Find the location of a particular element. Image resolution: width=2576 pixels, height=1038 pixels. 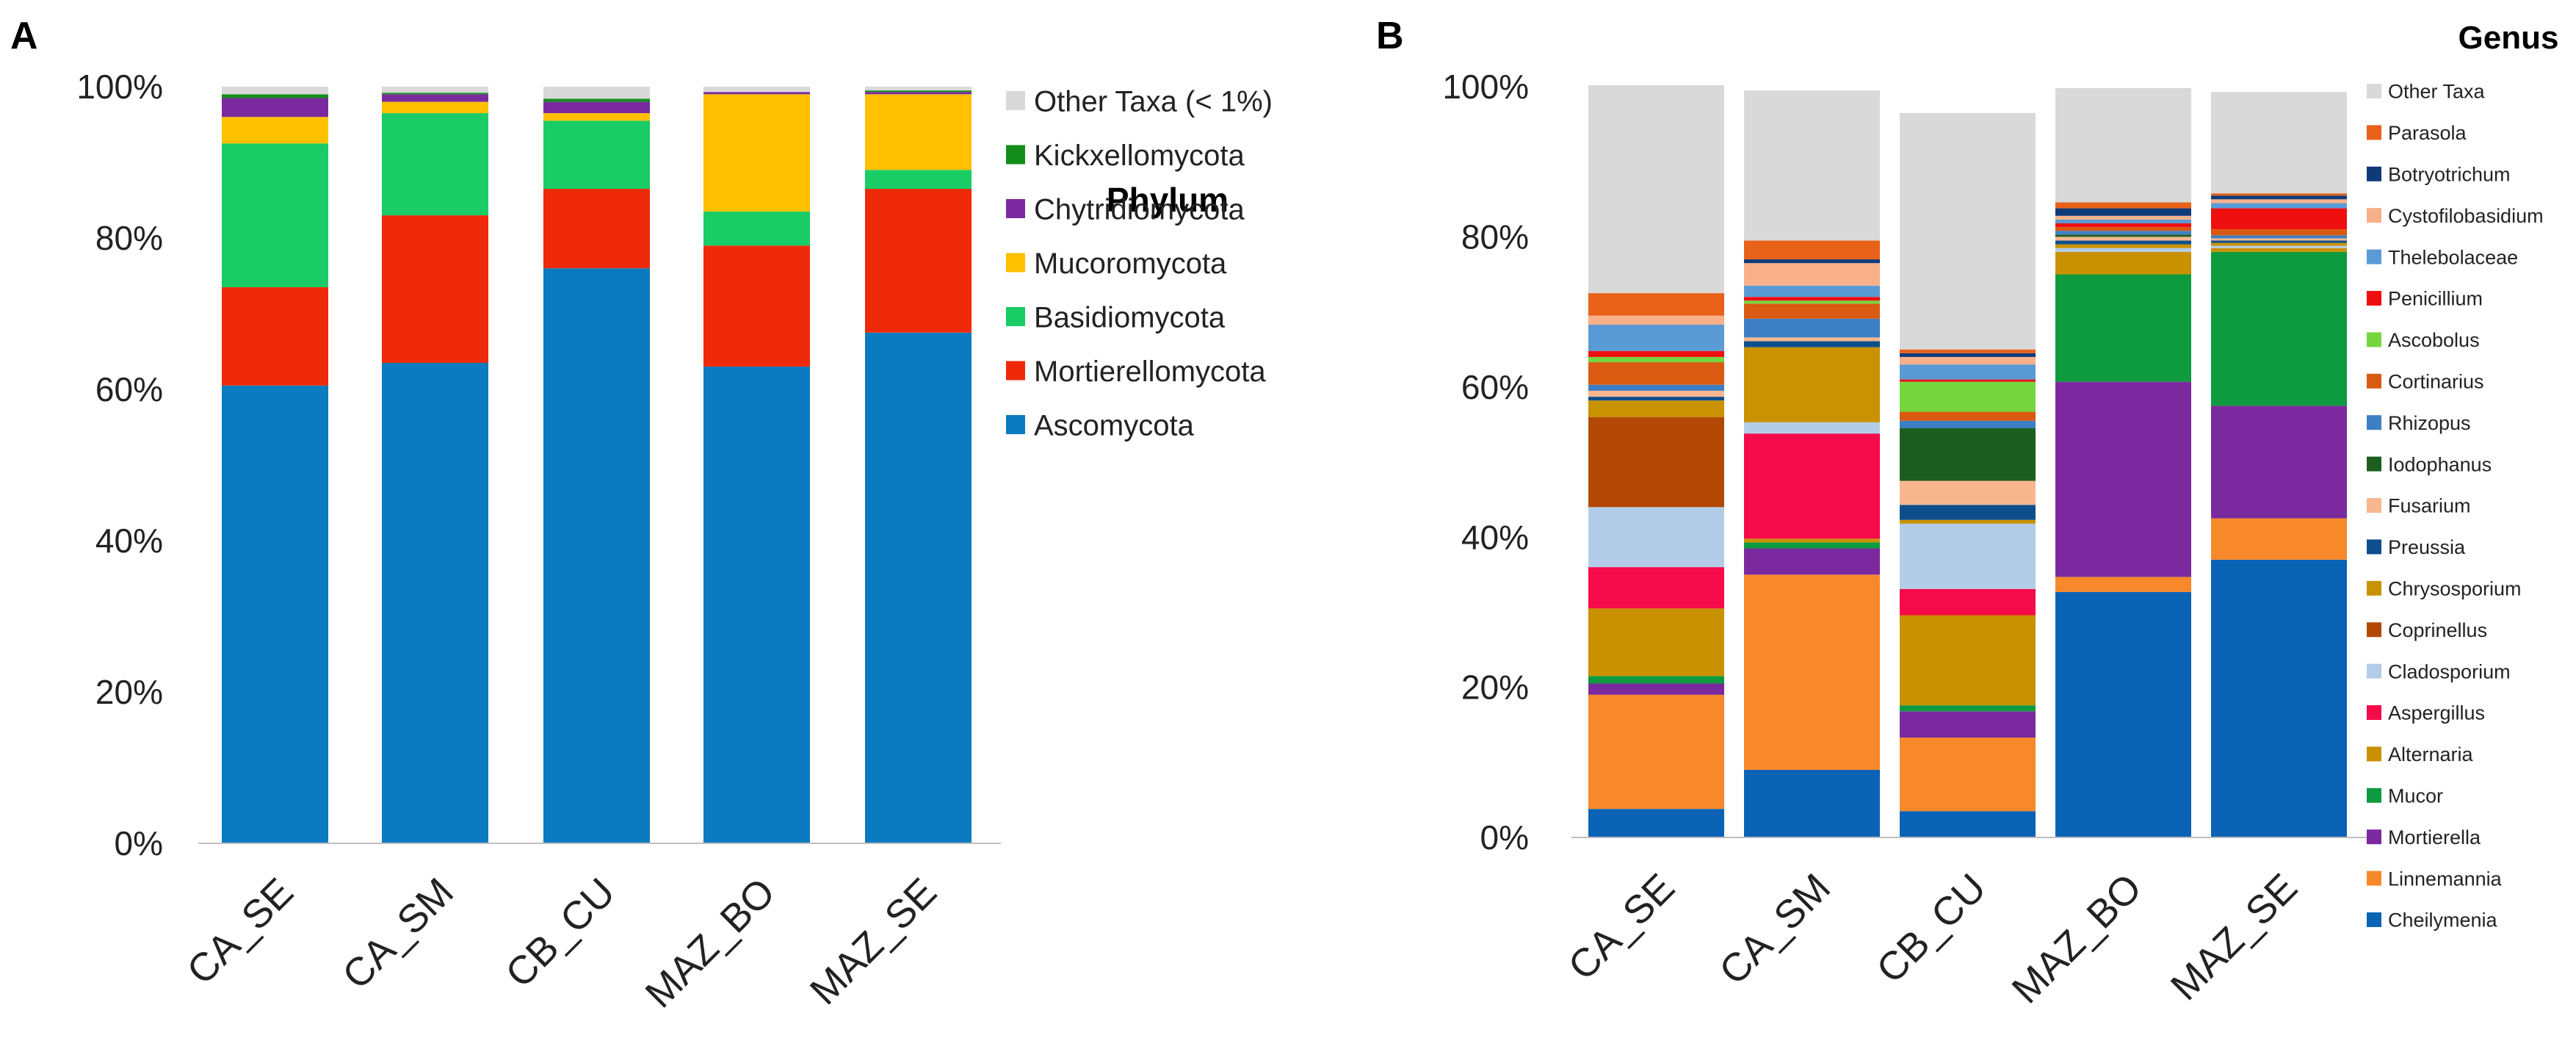

legend-label: Cystofilobasidium is located at coordinates (2466, 216).